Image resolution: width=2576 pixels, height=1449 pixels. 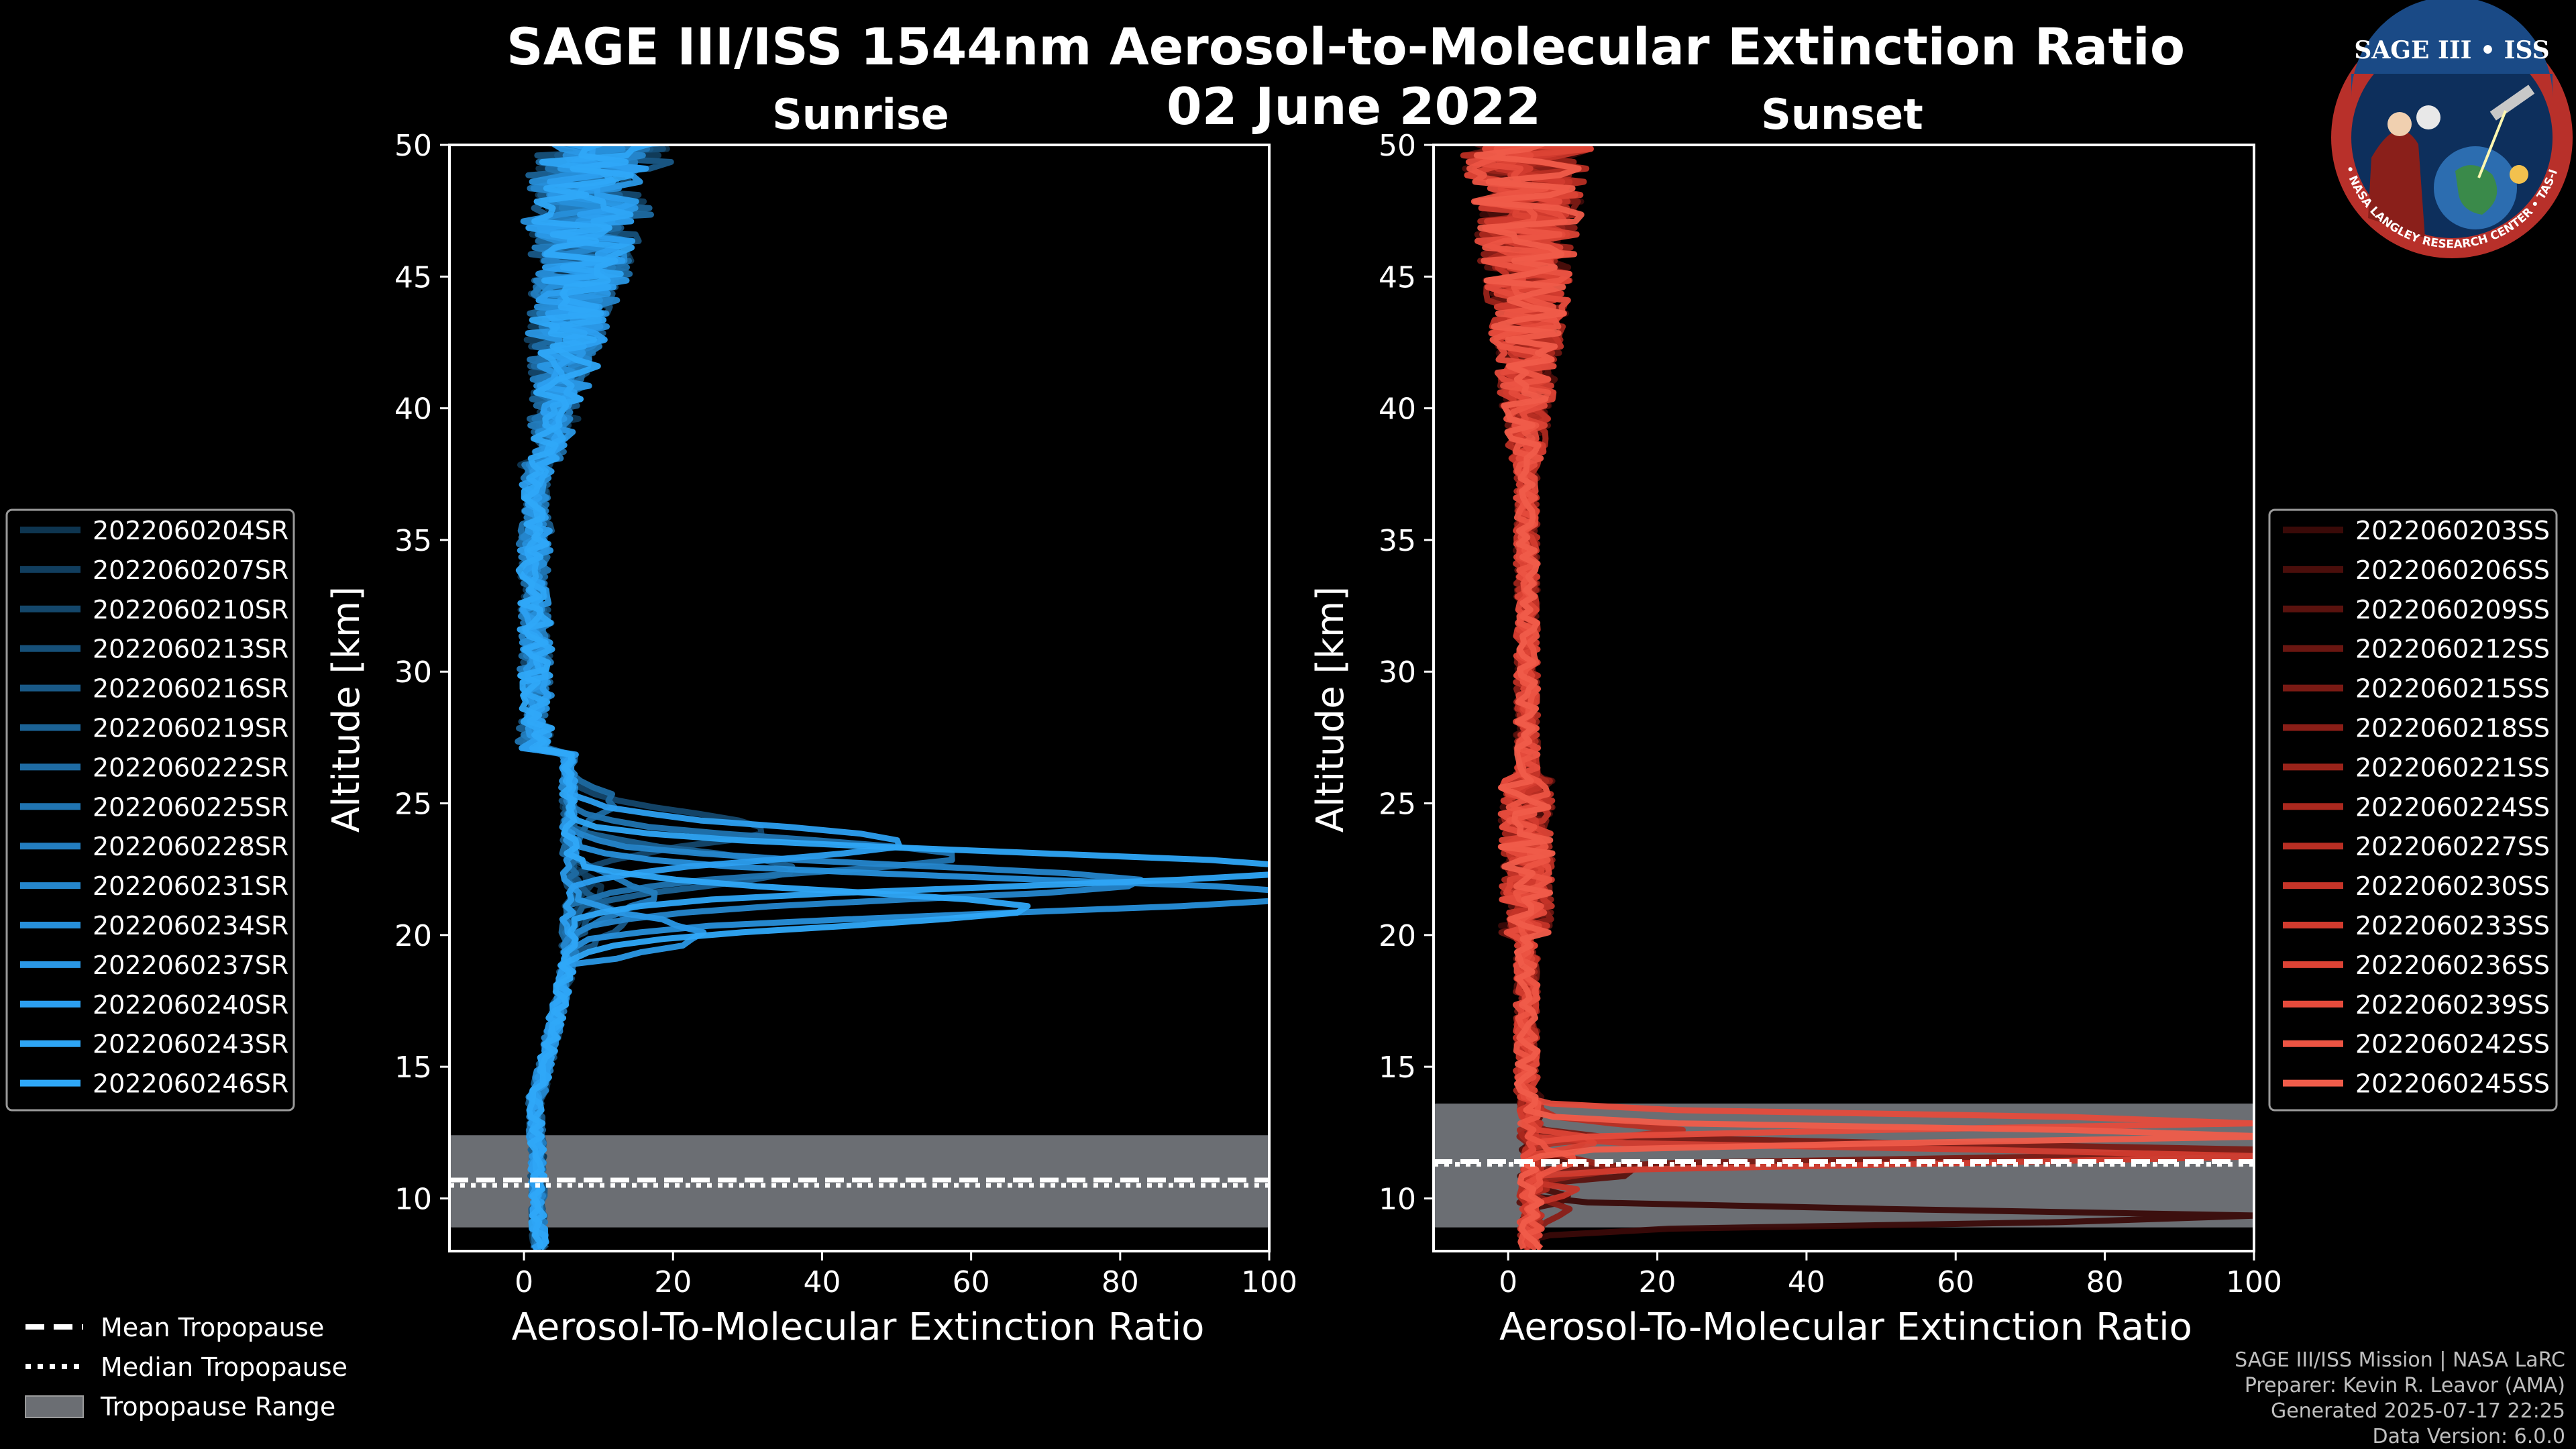 What do you see at coordinates (2452, 767) in the screenshot?
I see `legend-label-2022060221SS: 2022060221SS` at bounding box center [2452, 767].